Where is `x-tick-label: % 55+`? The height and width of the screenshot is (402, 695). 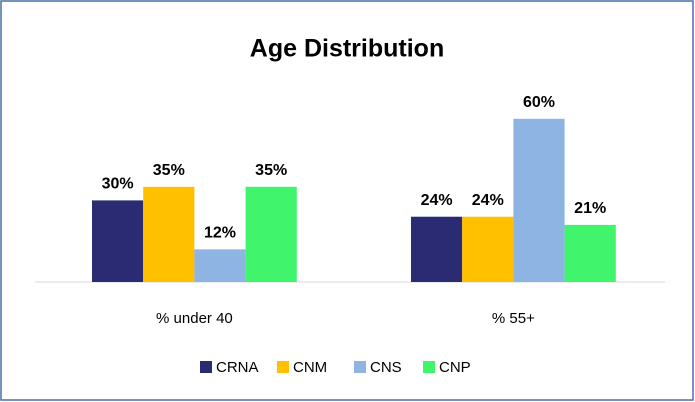
x-tick-label: % 55+ is located at coordinates (513, 318).